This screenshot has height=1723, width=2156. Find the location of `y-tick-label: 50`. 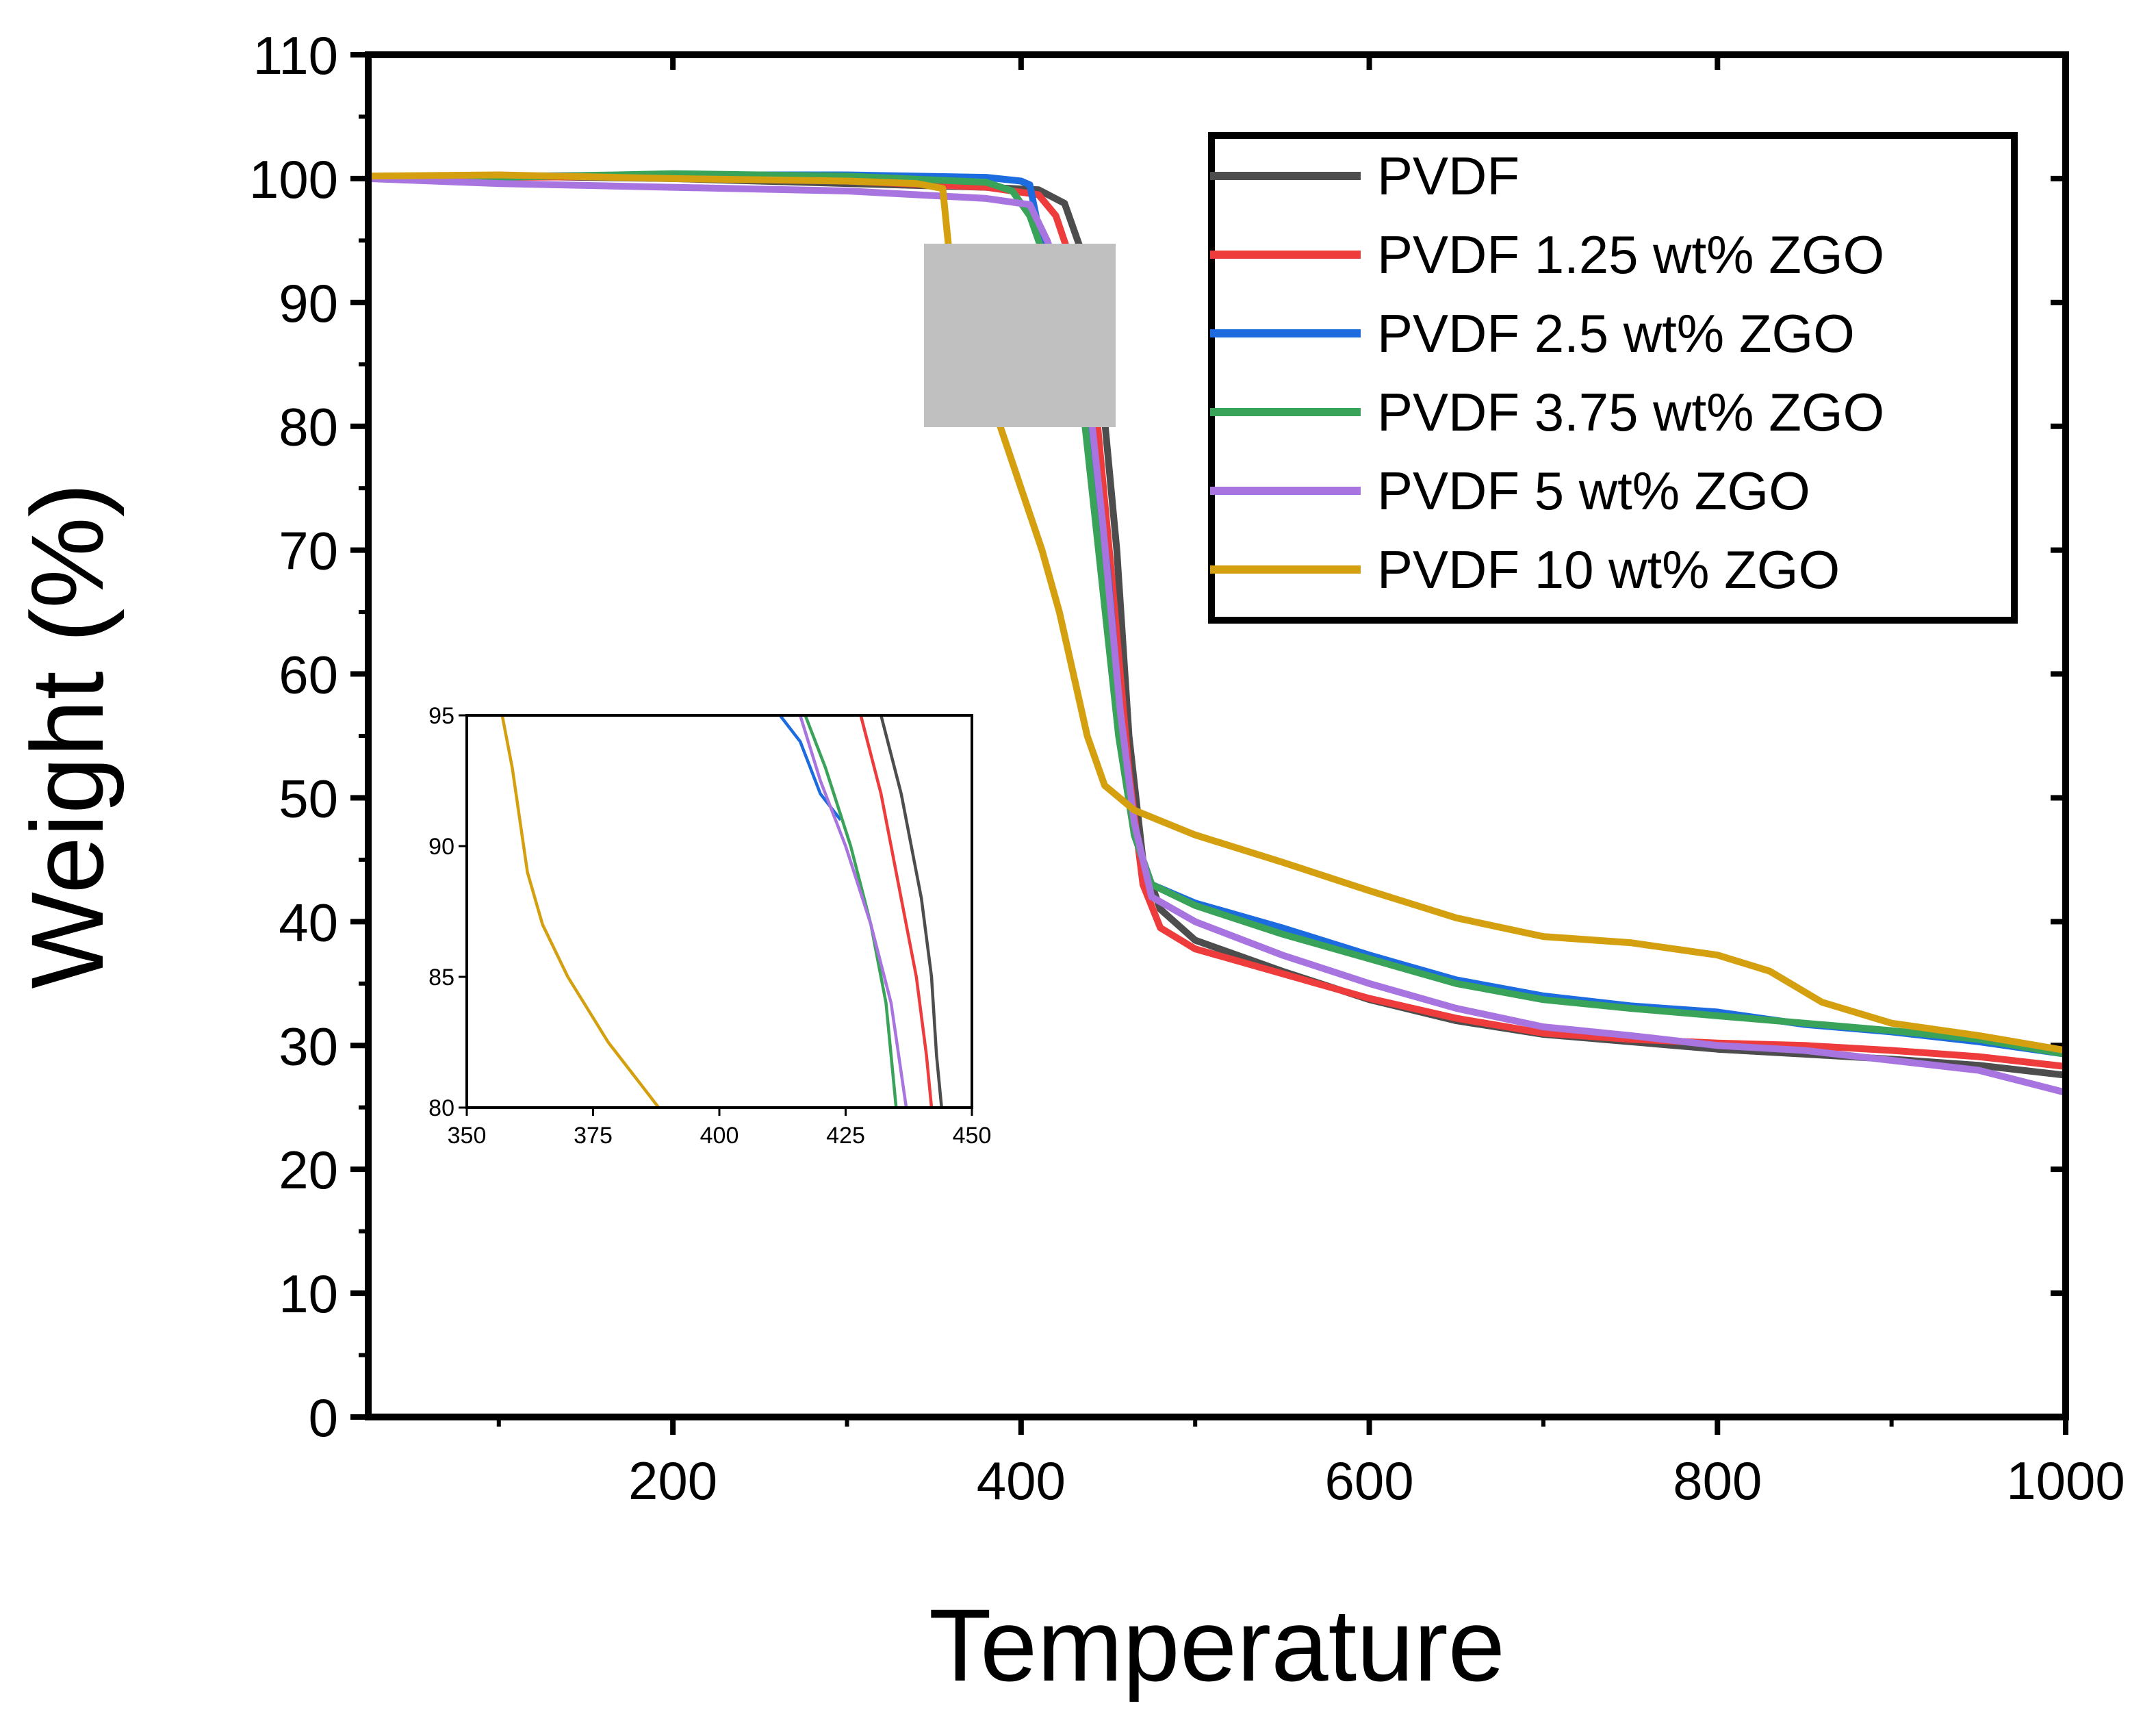

y-tick-label: 50 is located at coordinates (308, 798).